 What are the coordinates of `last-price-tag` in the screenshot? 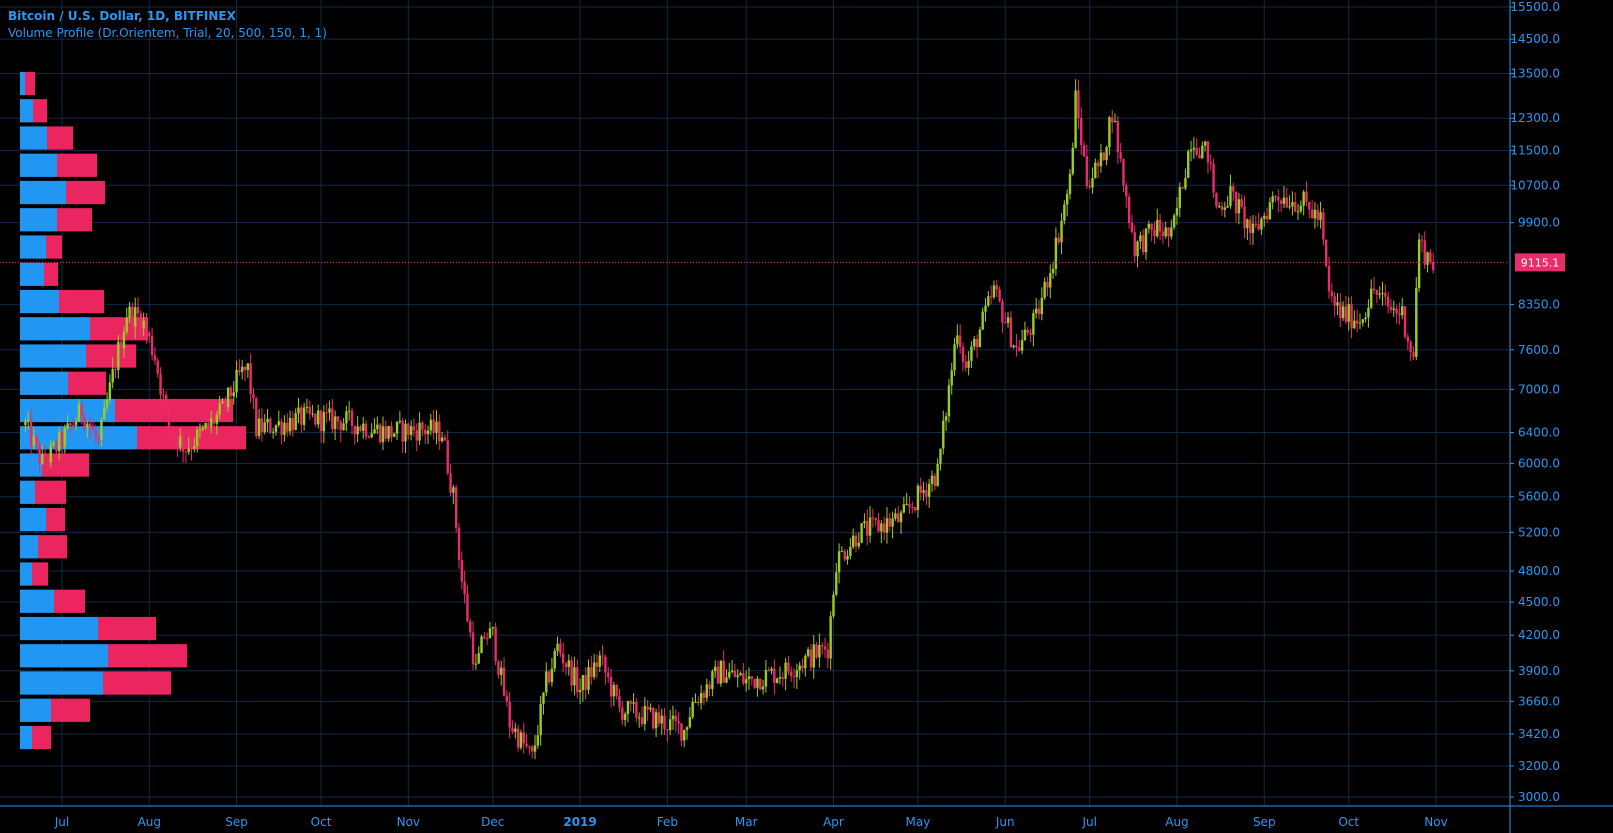 It's located at (1540, 262).